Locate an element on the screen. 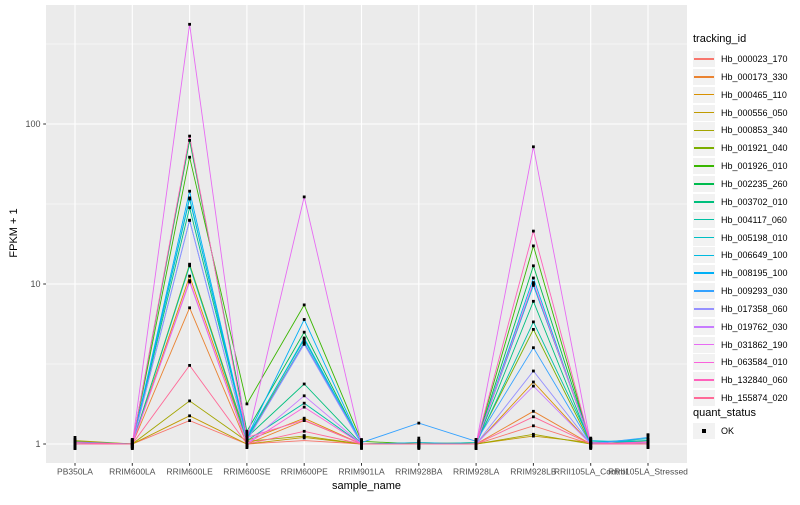  x-tick-label: RRIM928LB is located at coordinates (533, 472).